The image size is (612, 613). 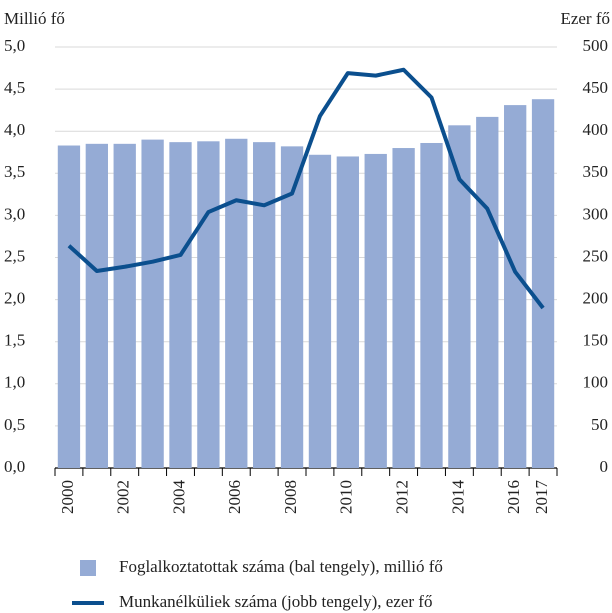 What do you see at coordinates (596, 129) in the screenshot?
I see `y2-tick-label: 400` at bounding box center [596, 129].